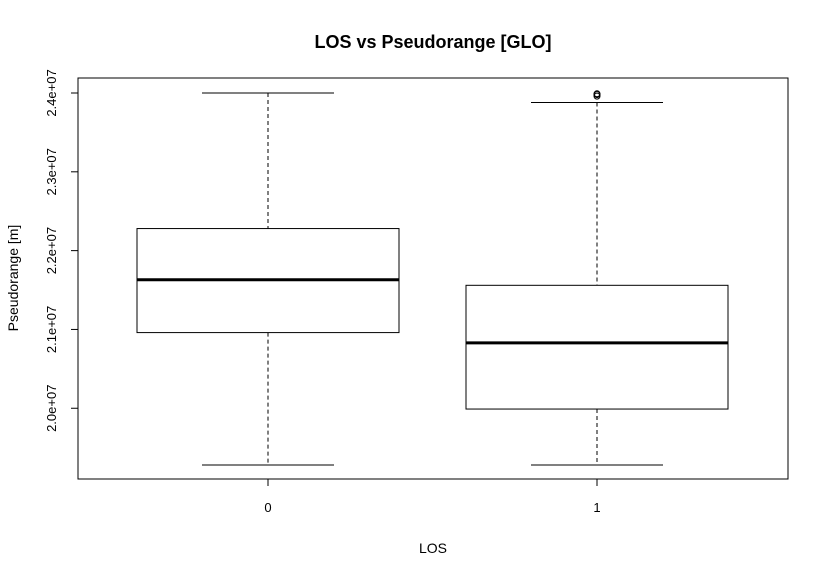  I want to click on x-axis-label: LOS, so click(433, 548).